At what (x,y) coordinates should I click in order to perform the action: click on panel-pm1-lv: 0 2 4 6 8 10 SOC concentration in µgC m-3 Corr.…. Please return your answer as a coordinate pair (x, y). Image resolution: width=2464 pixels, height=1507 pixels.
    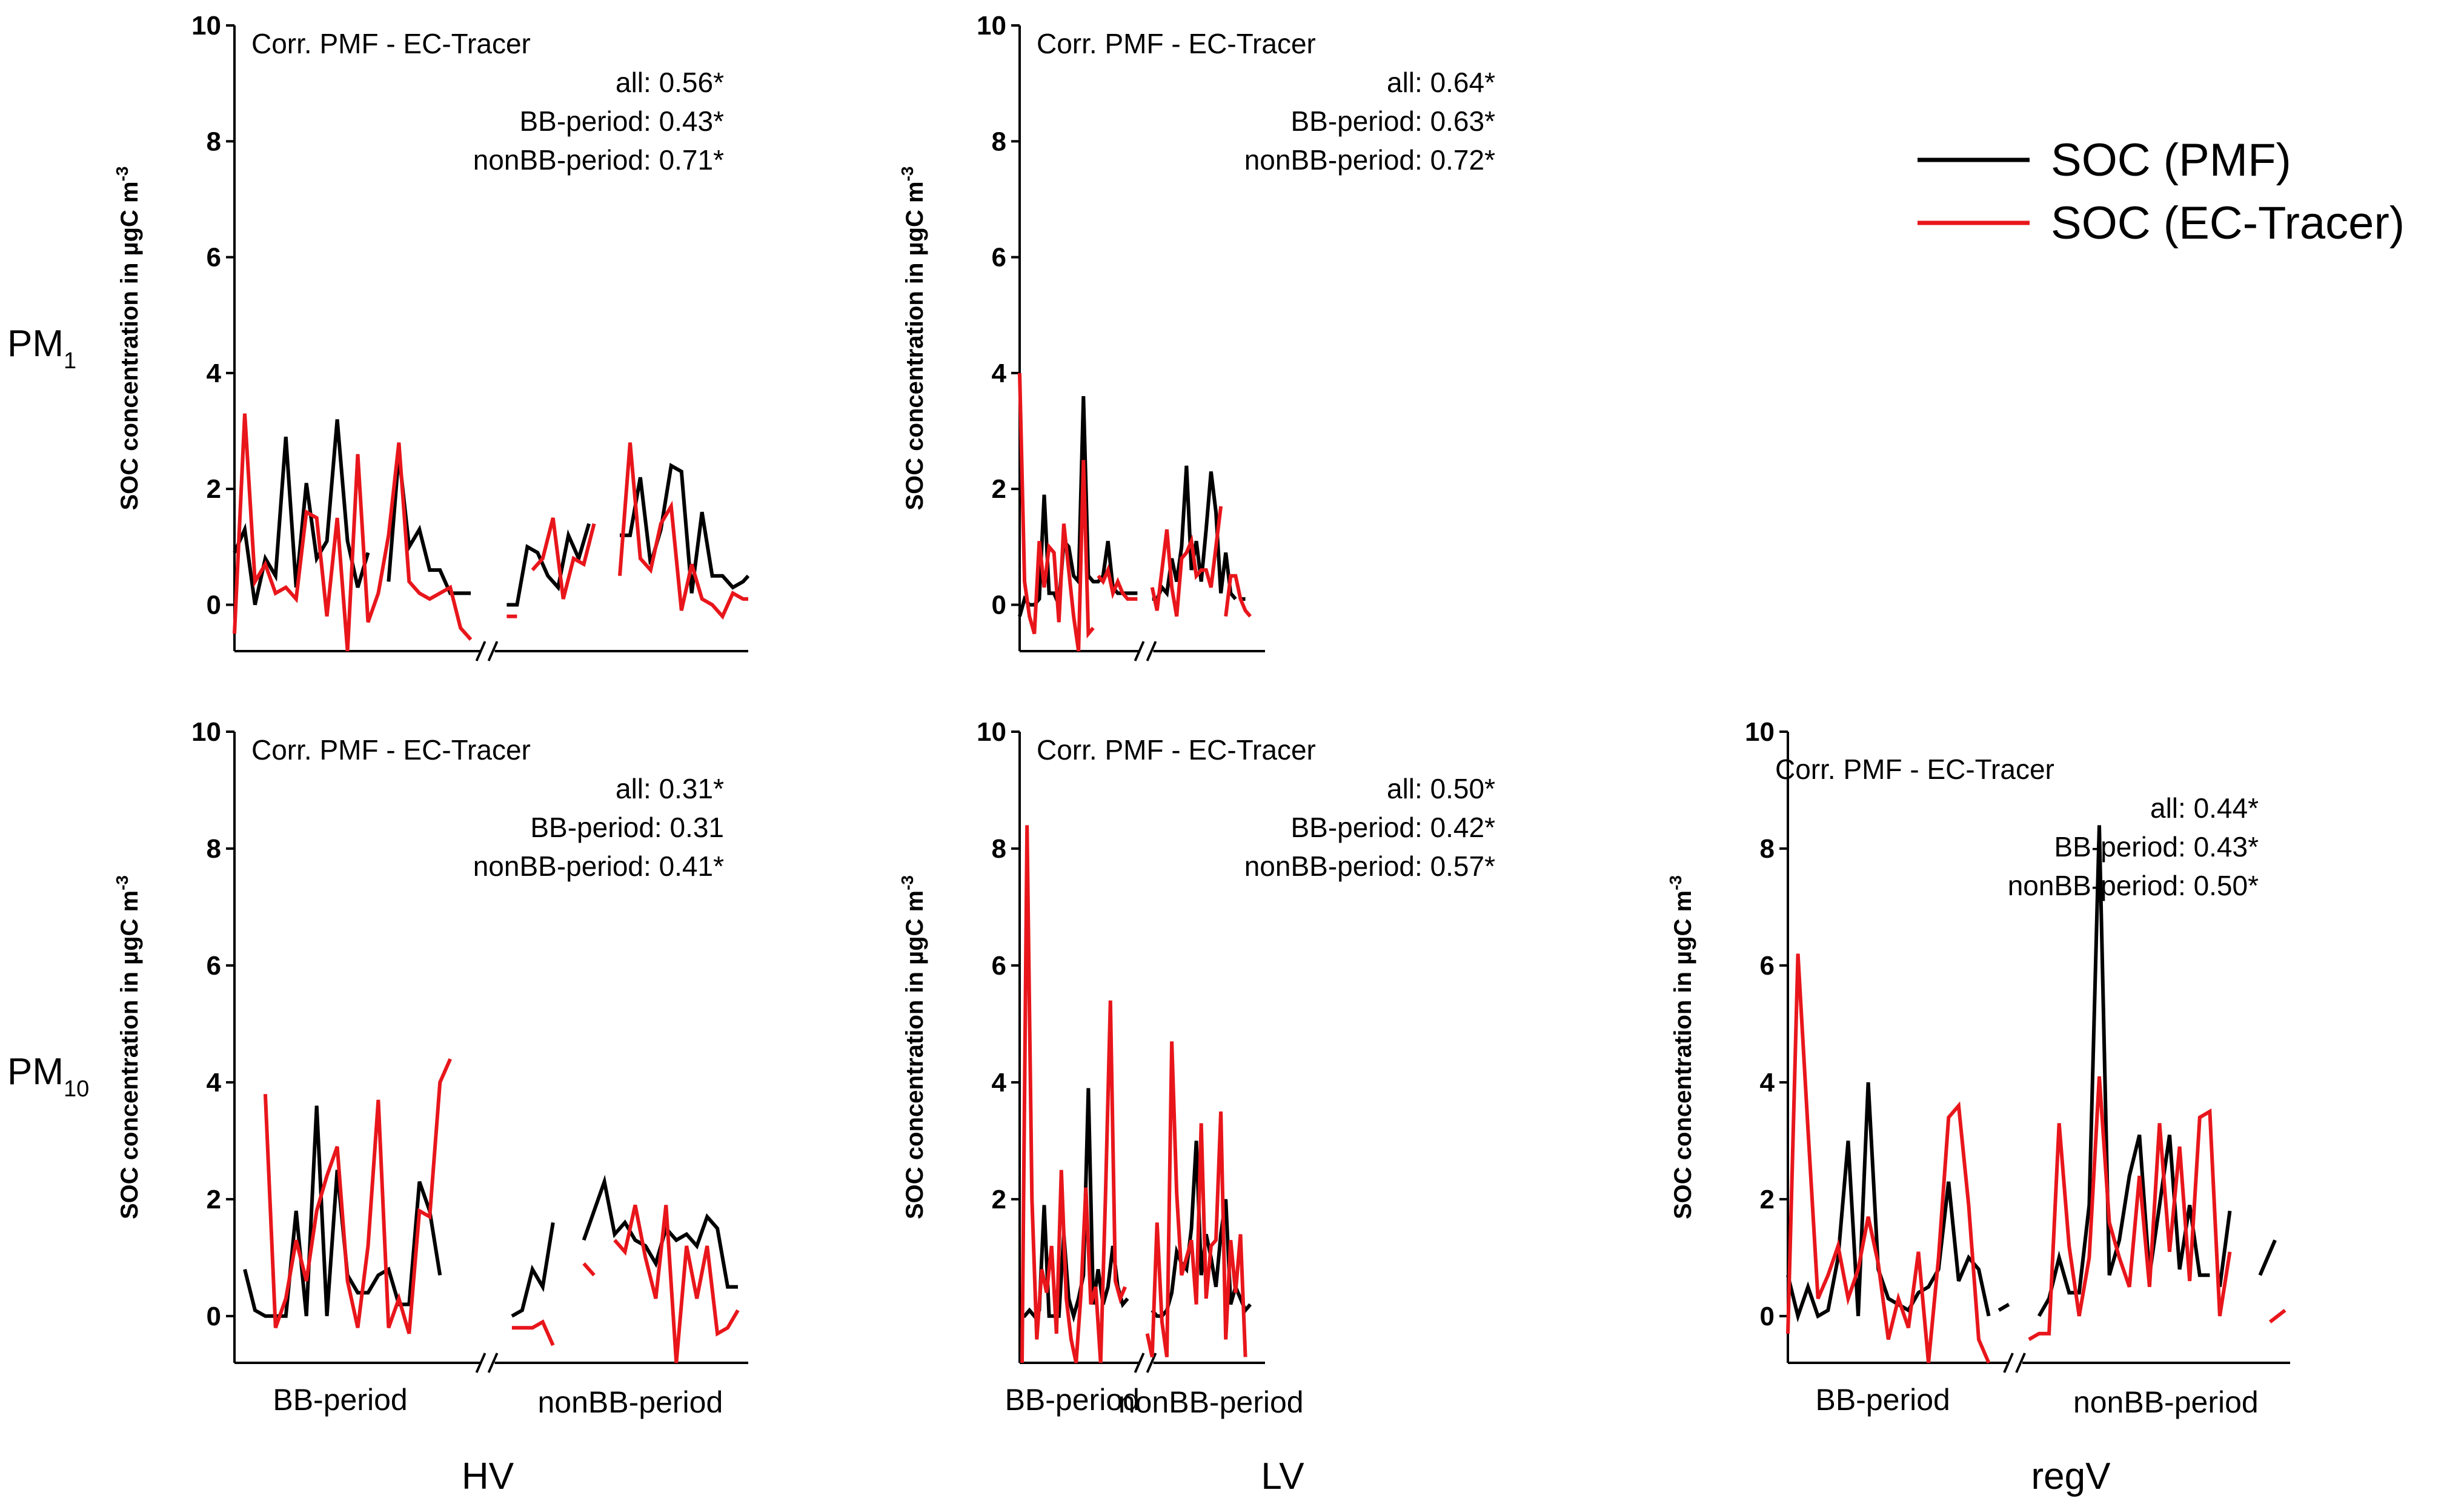
    Looking at the image, I should click on (1196, 336).